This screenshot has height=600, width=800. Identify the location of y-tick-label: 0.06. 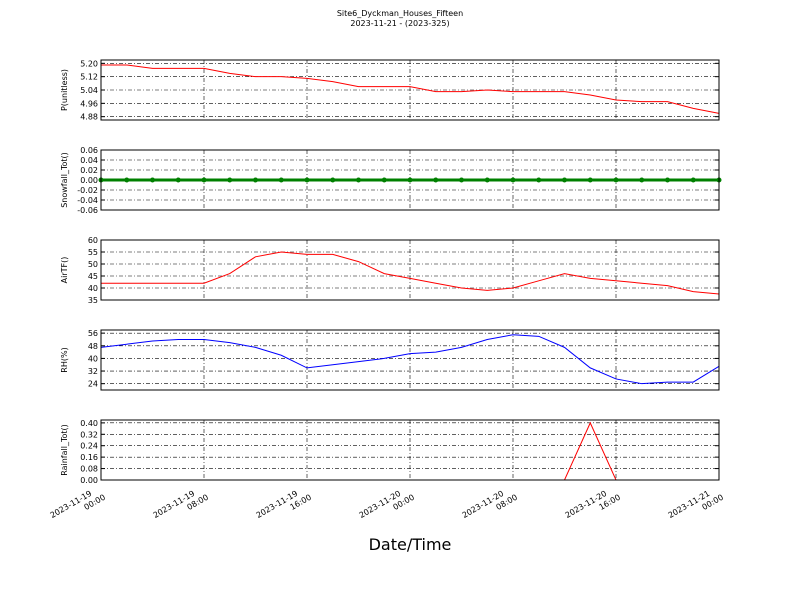
(89, 150).